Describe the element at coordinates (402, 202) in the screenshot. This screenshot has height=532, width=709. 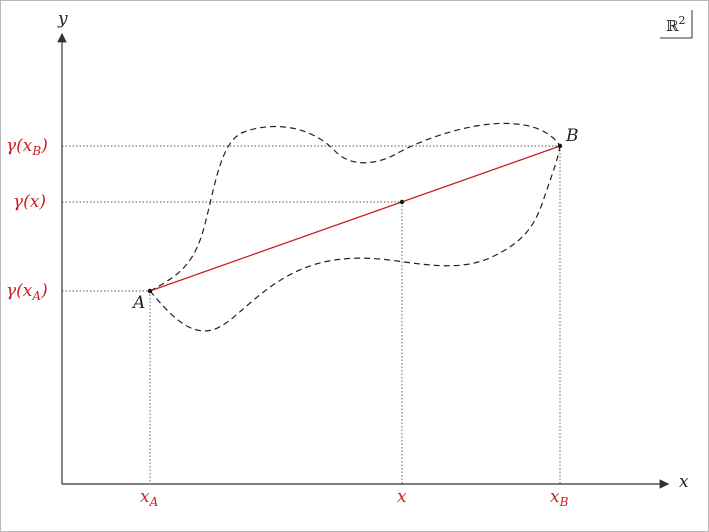
I see `point-mid` at that location.